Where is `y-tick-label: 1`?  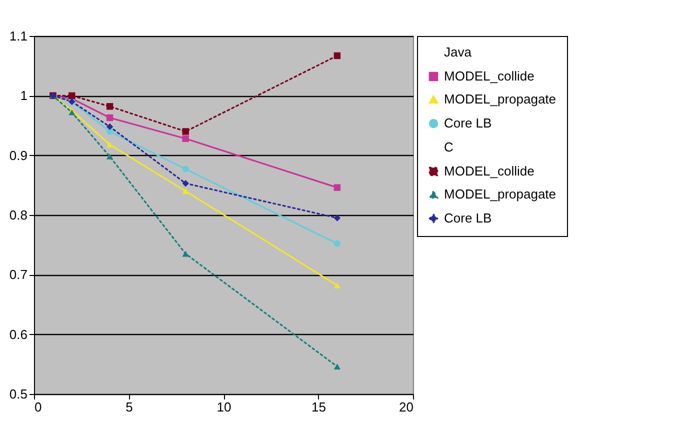 y-tick-label: 1 is located at coordinates (24, 96).